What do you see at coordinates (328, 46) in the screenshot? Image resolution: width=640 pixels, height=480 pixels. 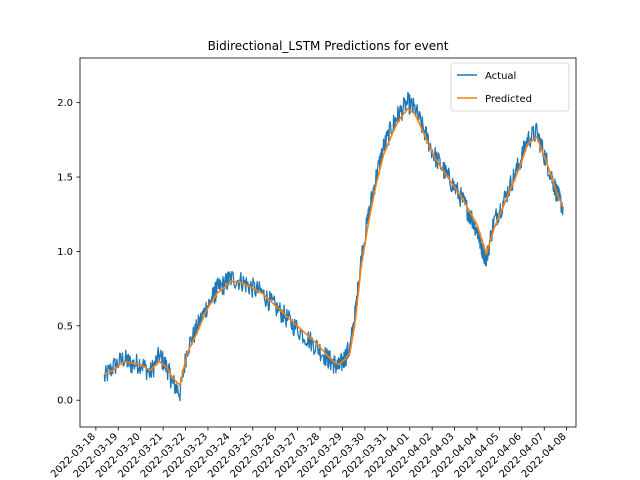 I see `chart-title: Bidirectional_LSTM Predictions for event` at bounding box center [328, 46].